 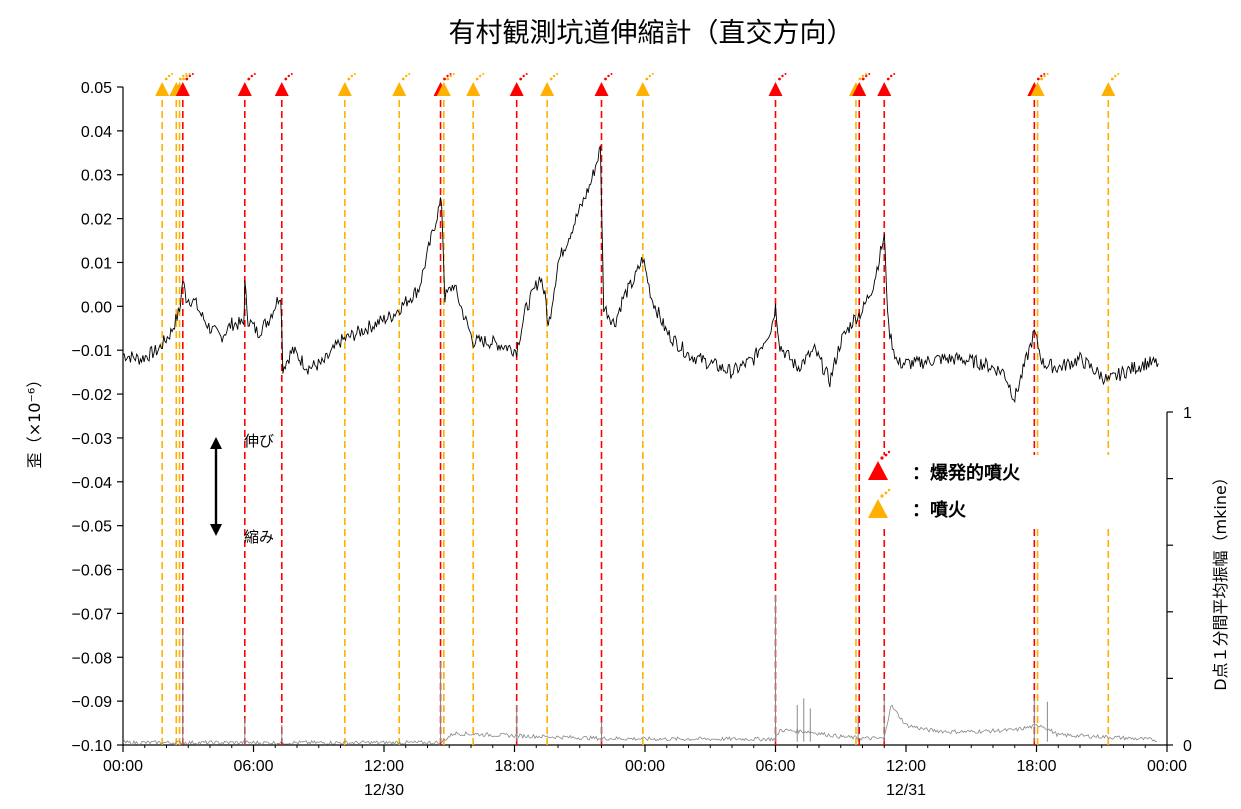 I want to click on legend: ：爆発的噴火 ：噴火, so click(x=1004, y=487).